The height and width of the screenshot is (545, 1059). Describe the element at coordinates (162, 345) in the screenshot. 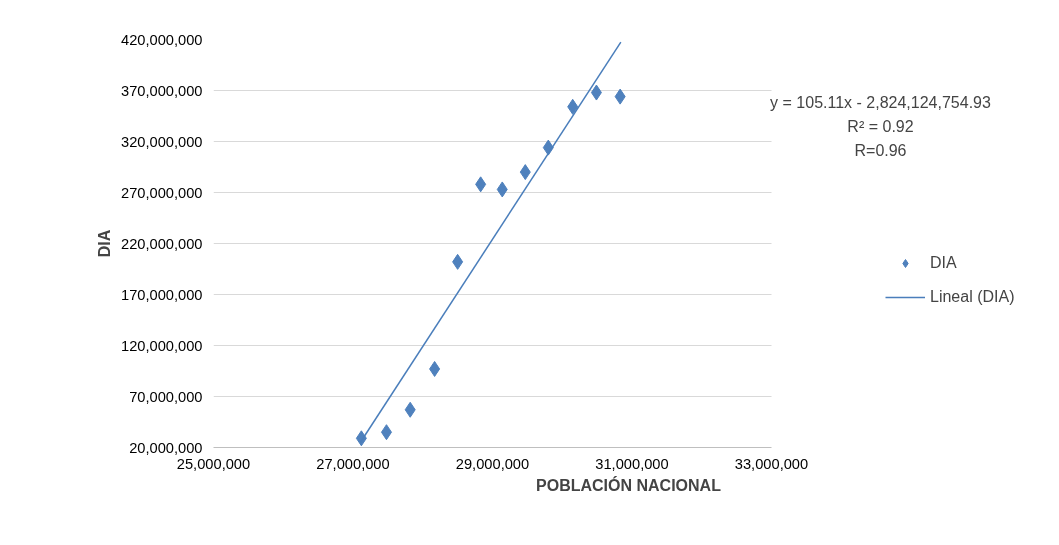

I see `y-tick-label: 120,000,000` at that location.